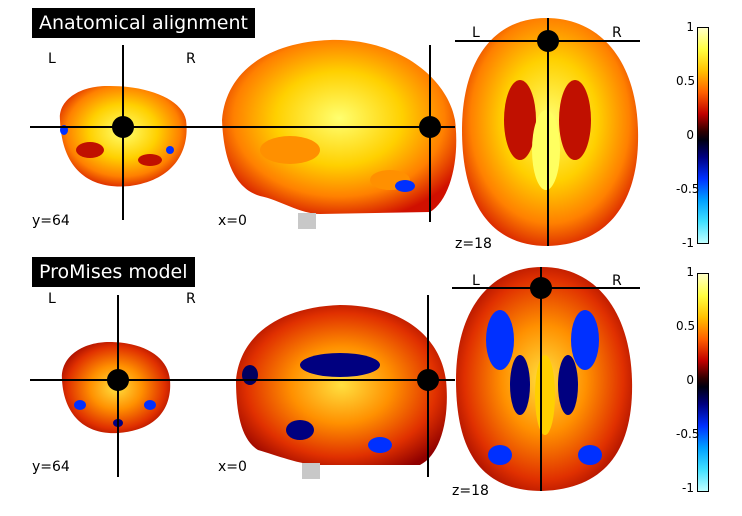 The width and height of the screenshot is (742, 516). What do you see at coordinates (113, 272) in the screenshot?
I see `panel-title: ProMises model` at bounding box center [113, 272].